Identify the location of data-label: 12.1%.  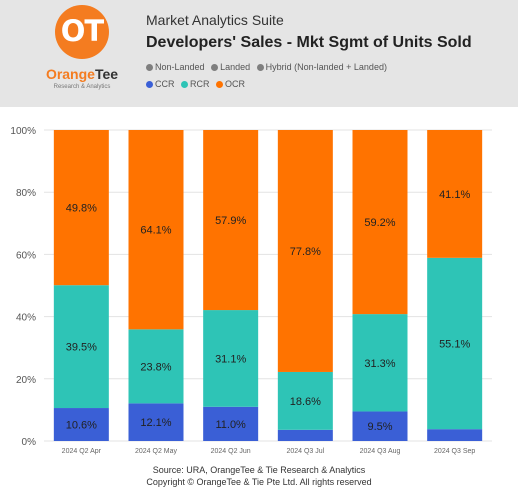
(155, 423).